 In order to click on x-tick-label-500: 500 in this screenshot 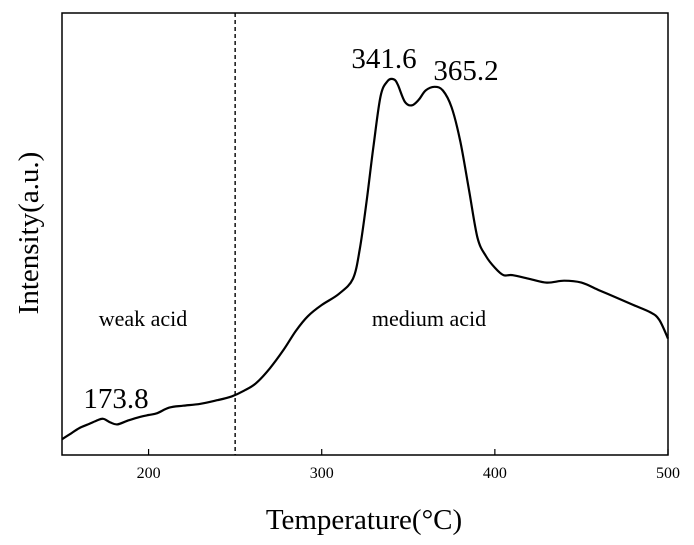, I will do `click(668, 473)`.